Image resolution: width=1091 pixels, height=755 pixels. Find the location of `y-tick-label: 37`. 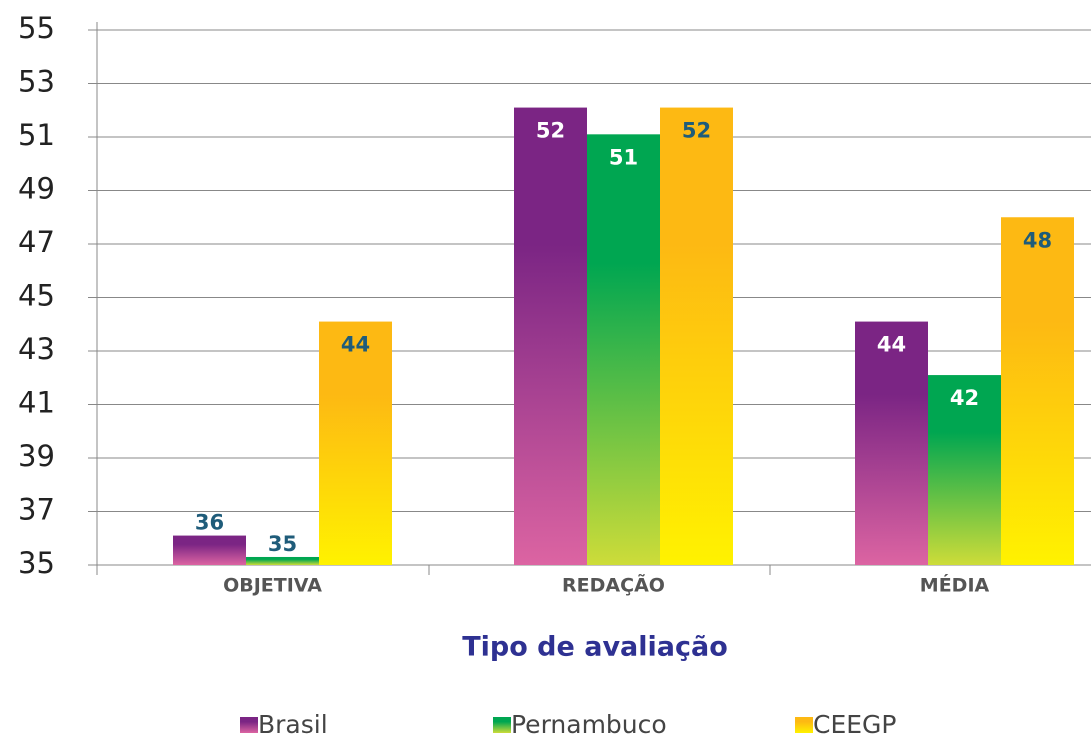

y-tick-label: 37 is located at coordinates (36, 510).